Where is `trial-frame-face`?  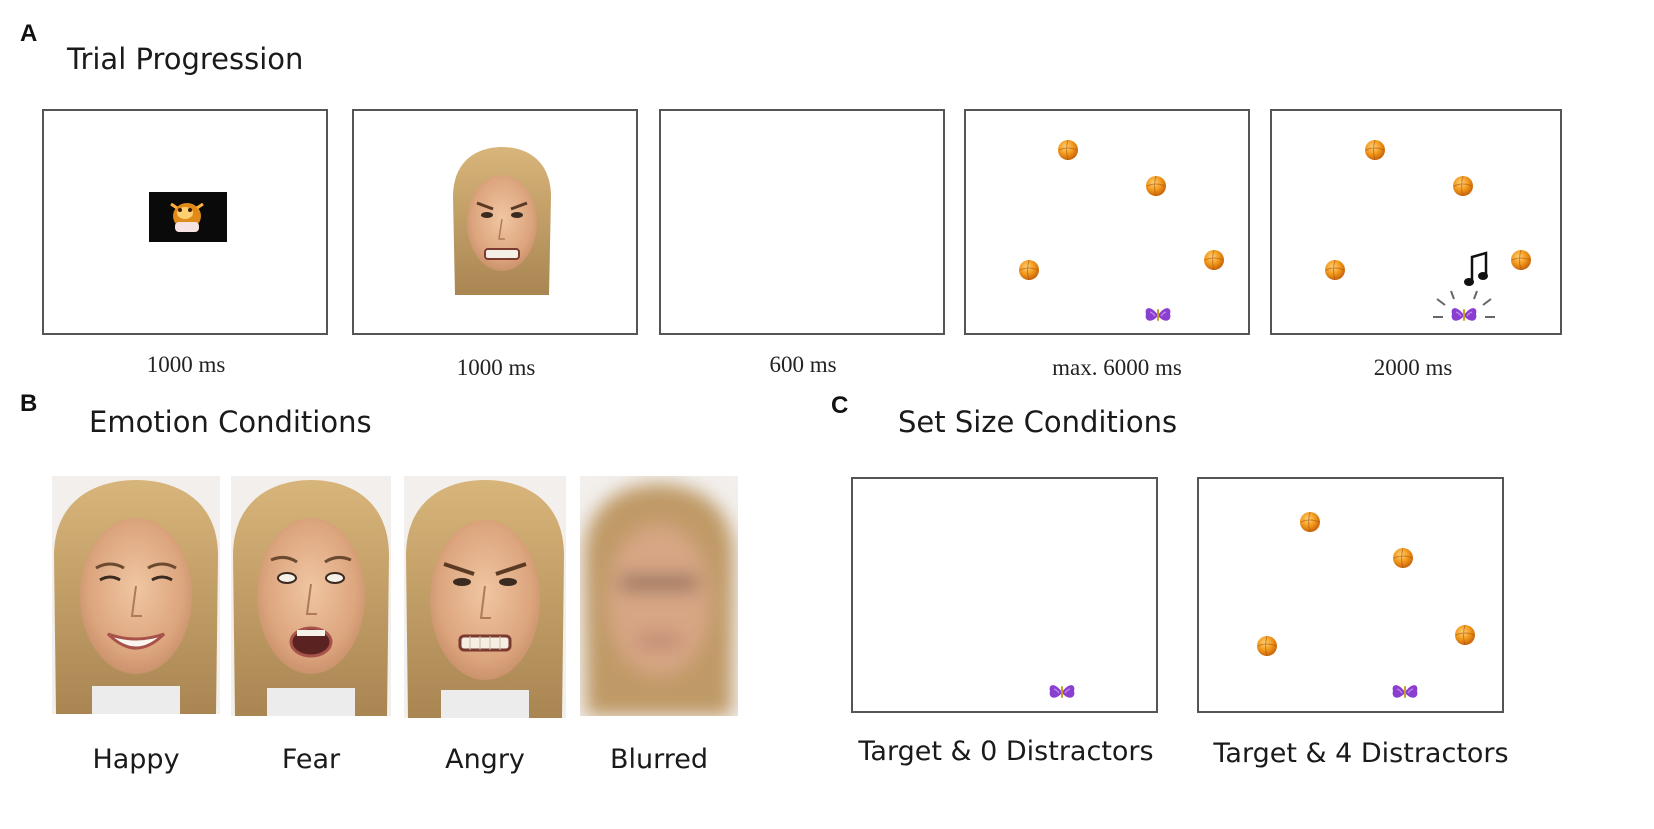
trial-frame-face is located at coordinates (495, 222).